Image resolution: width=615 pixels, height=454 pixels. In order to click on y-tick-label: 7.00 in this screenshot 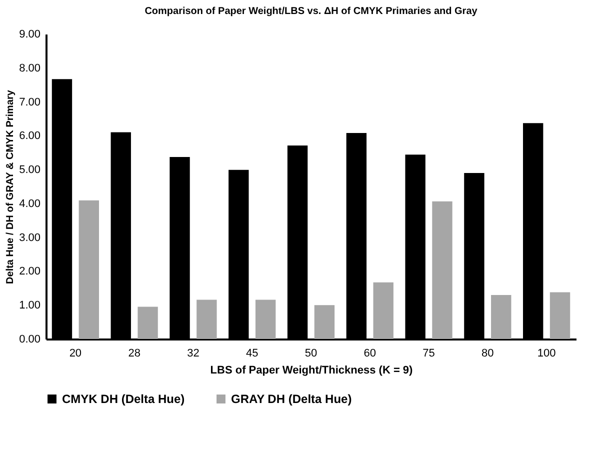, I will do `click(29, 102)`.